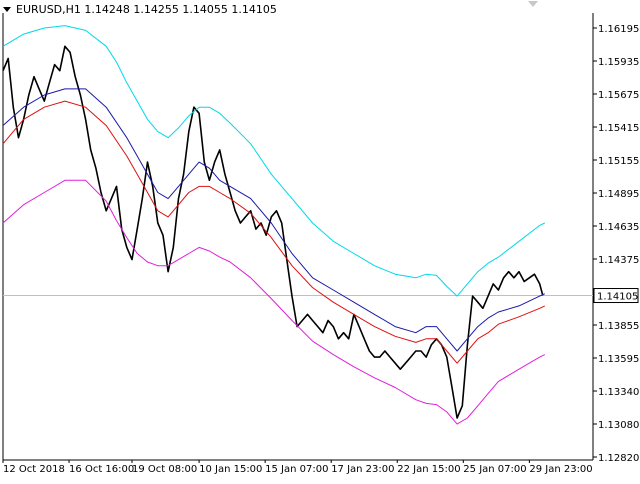 This screenshot has width=640, height=484. I want to click on y-tick-label: 1.15155, so click(618, 161).